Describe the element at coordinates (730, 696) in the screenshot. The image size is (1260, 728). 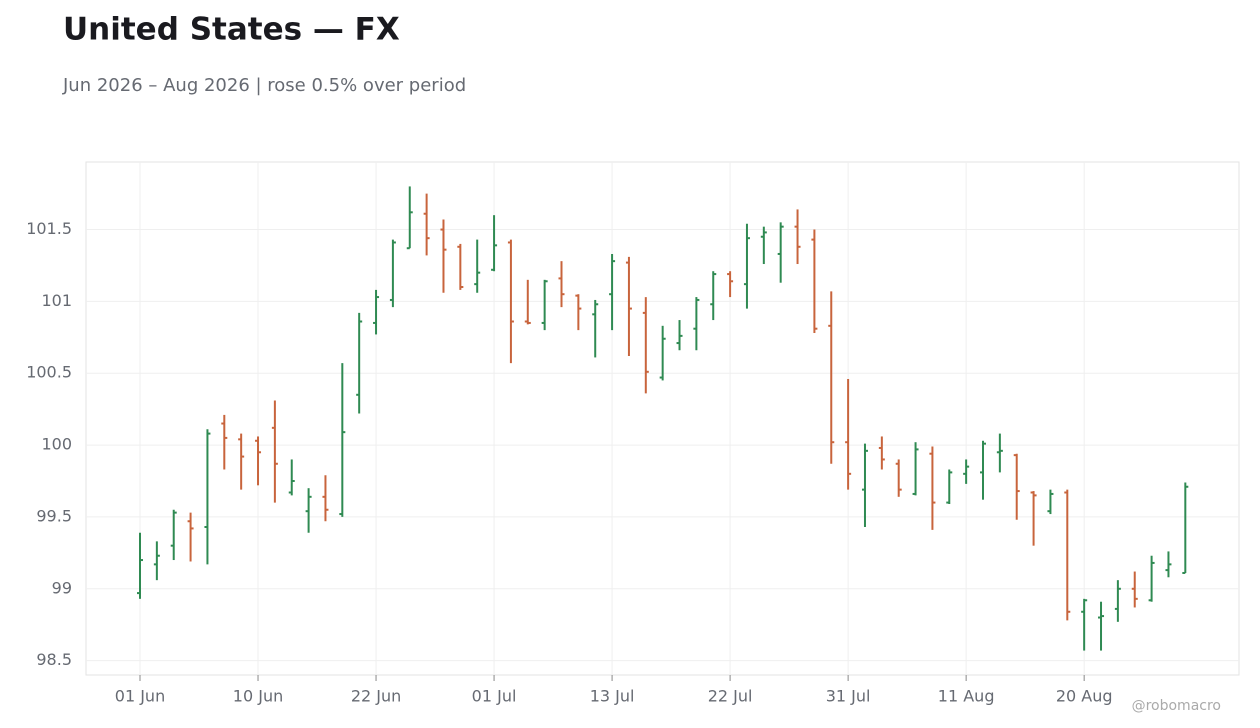
I see `x-tick-label: 22 Jul` at that location.